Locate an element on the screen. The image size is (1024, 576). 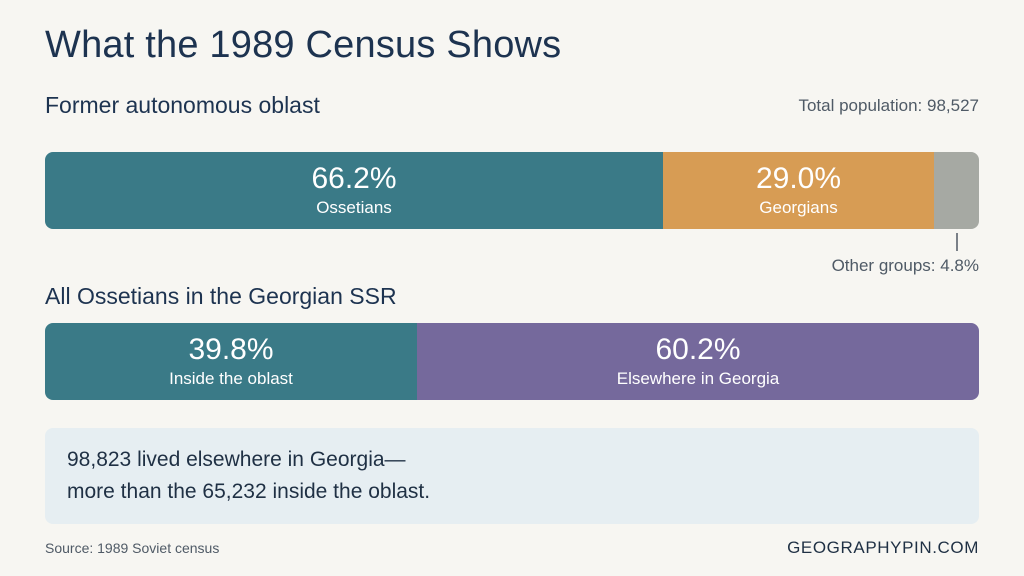
segment-name-label: Inside the oblast is located at coordinates (231, 378).